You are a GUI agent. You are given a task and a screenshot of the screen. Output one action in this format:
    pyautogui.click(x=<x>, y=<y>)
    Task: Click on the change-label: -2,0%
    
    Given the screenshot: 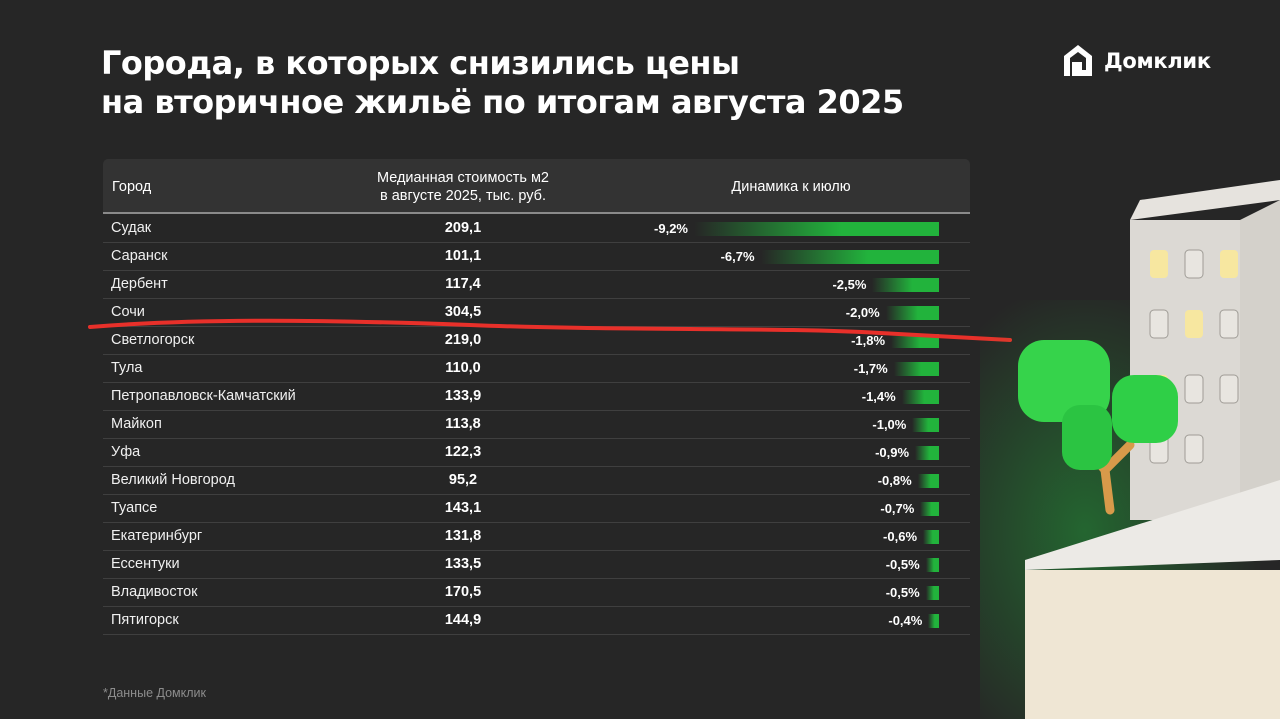 What is the action you would take?
    pyautogui.click(x=862, y=312)
    